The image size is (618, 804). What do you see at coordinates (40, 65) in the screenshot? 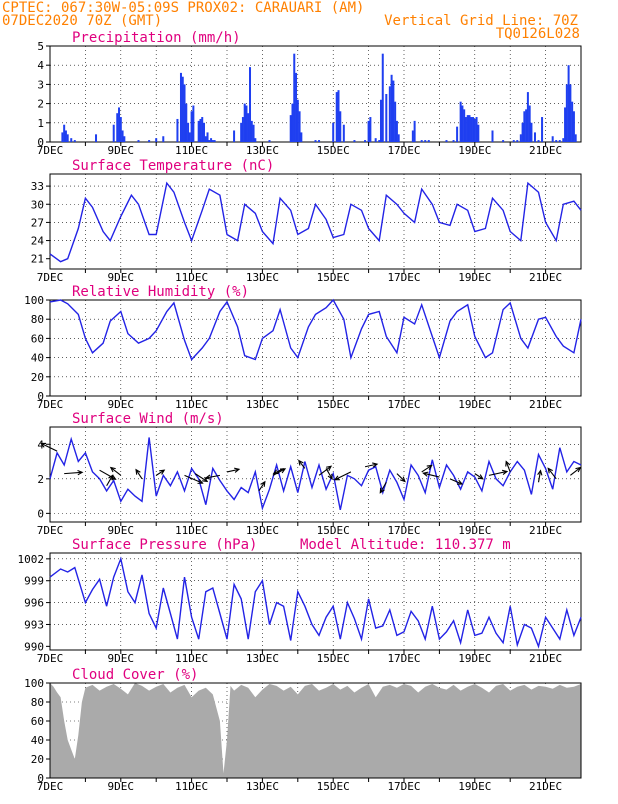
I see `precip-ytick-label: 4` at bounding box center [40, 65].